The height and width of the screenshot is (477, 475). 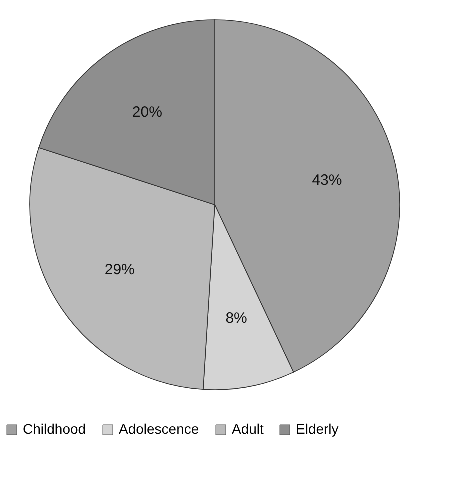 I want to click on data-label: 20%, so click(x=147, y=112).